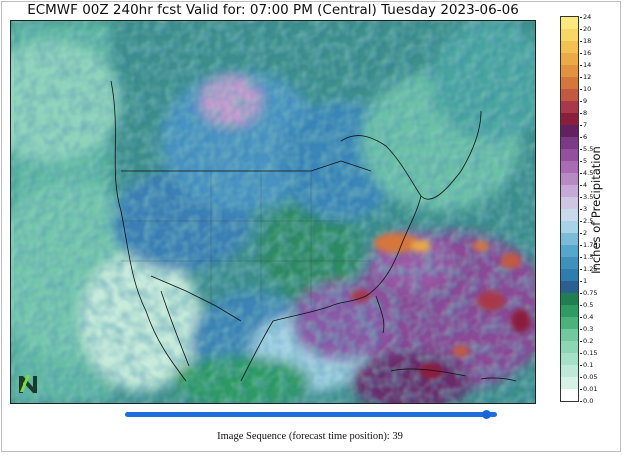 The height and width of the screenshot is (455, 624). Describe the element at coordinates (588, 197) in the screenshot. I see `colorbar-tick-label: 3.5` at that location.